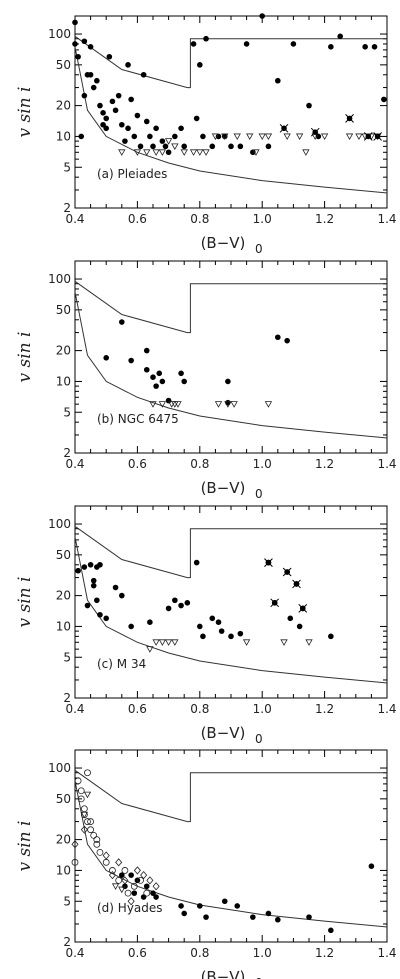 This screenshot has width=400, height=979. Describe the element at coordinates (386, 709) in the screenshot. I see `x-tick-label: 1.4` at that location.